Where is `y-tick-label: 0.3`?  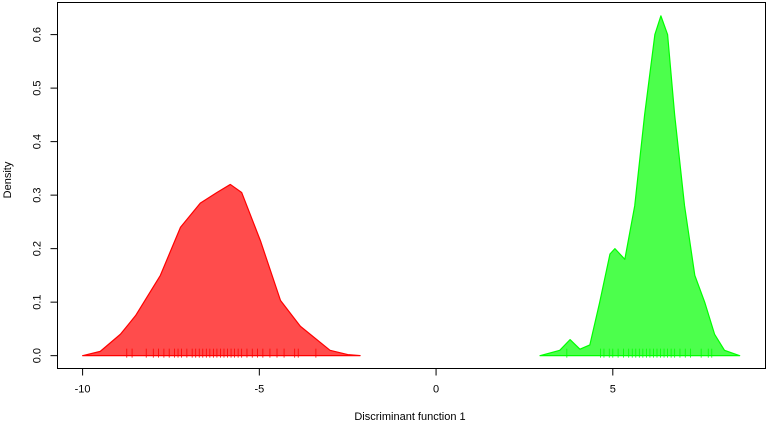 y-tick-label: 0.3 is located at coordinates (37, 194).